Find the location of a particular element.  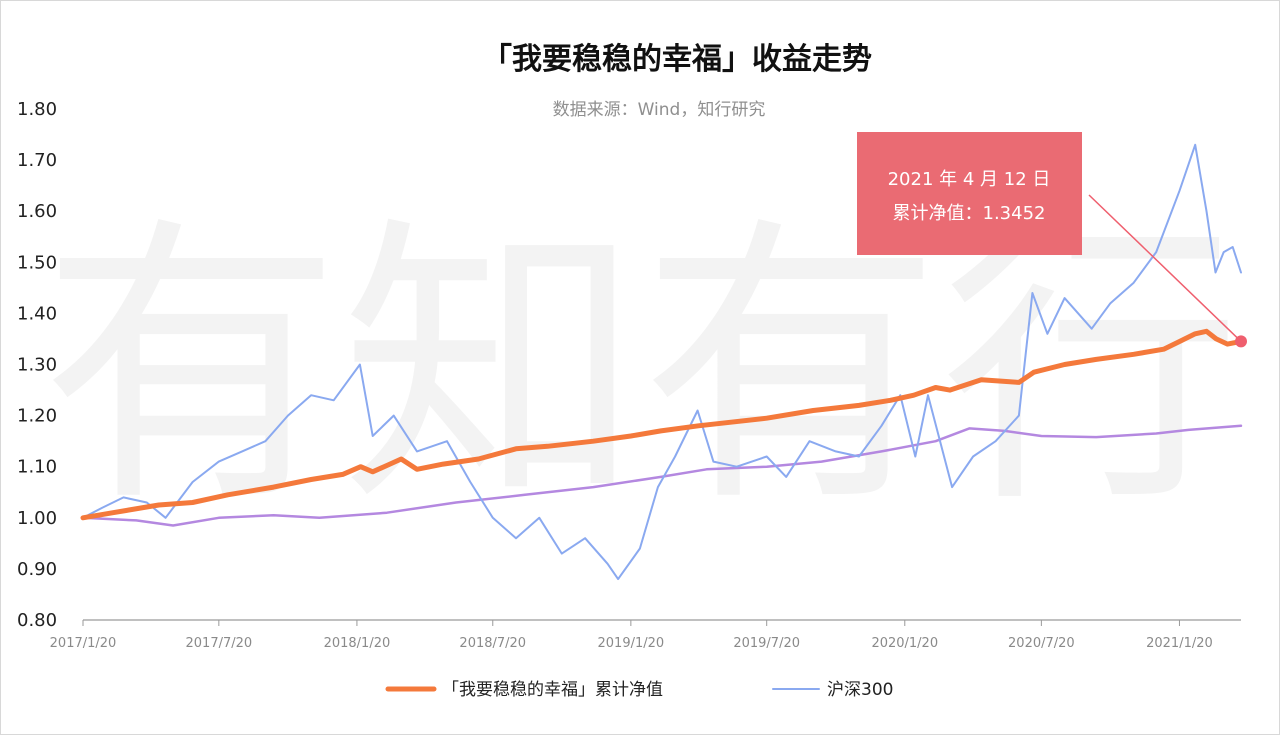

chart-subtitle: 数据来源：Wind，知行研究 is located at coordinates (659, 110).